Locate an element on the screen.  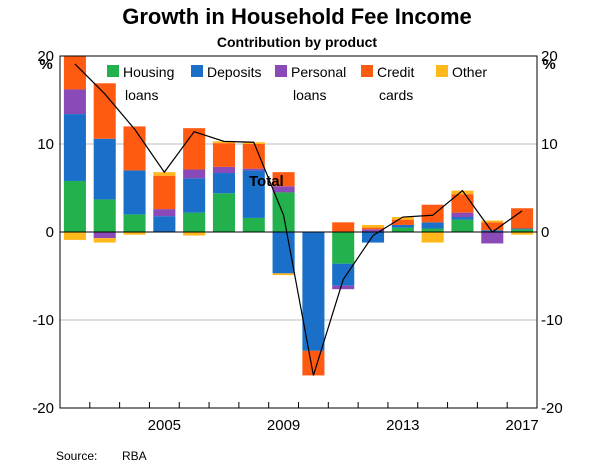
legend-label: Other is located at coordinates (469, 72).